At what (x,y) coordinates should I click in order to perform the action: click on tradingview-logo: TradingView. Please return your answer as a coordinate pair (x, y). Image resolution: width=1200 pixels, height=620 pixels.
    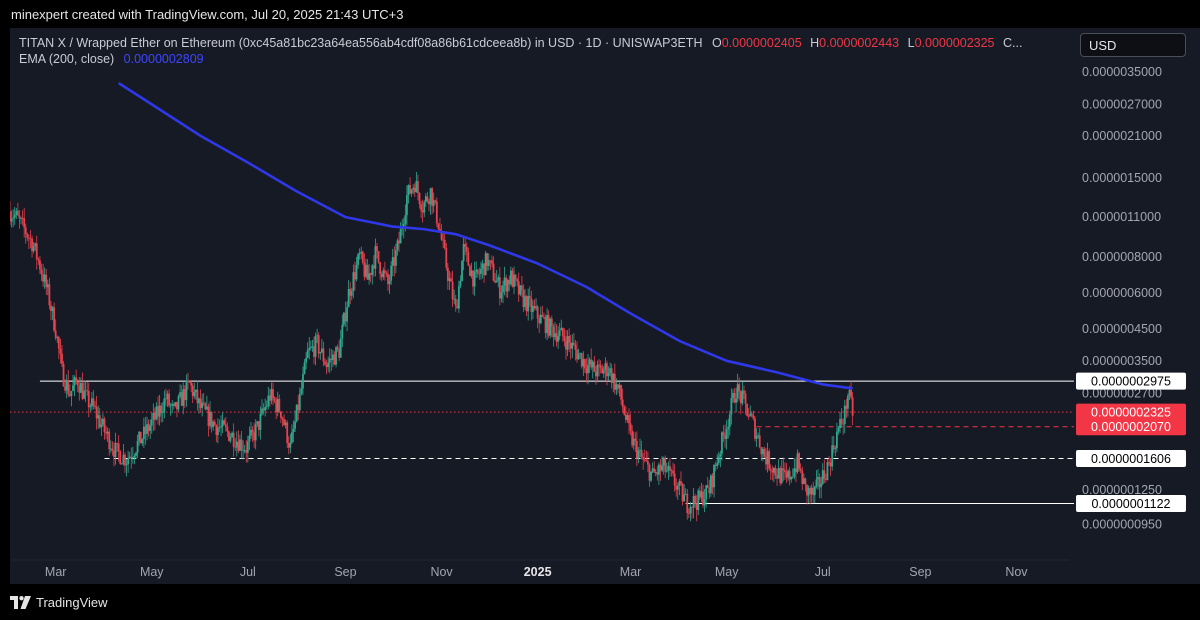
    Looking at the image, I should click on (59, 602).